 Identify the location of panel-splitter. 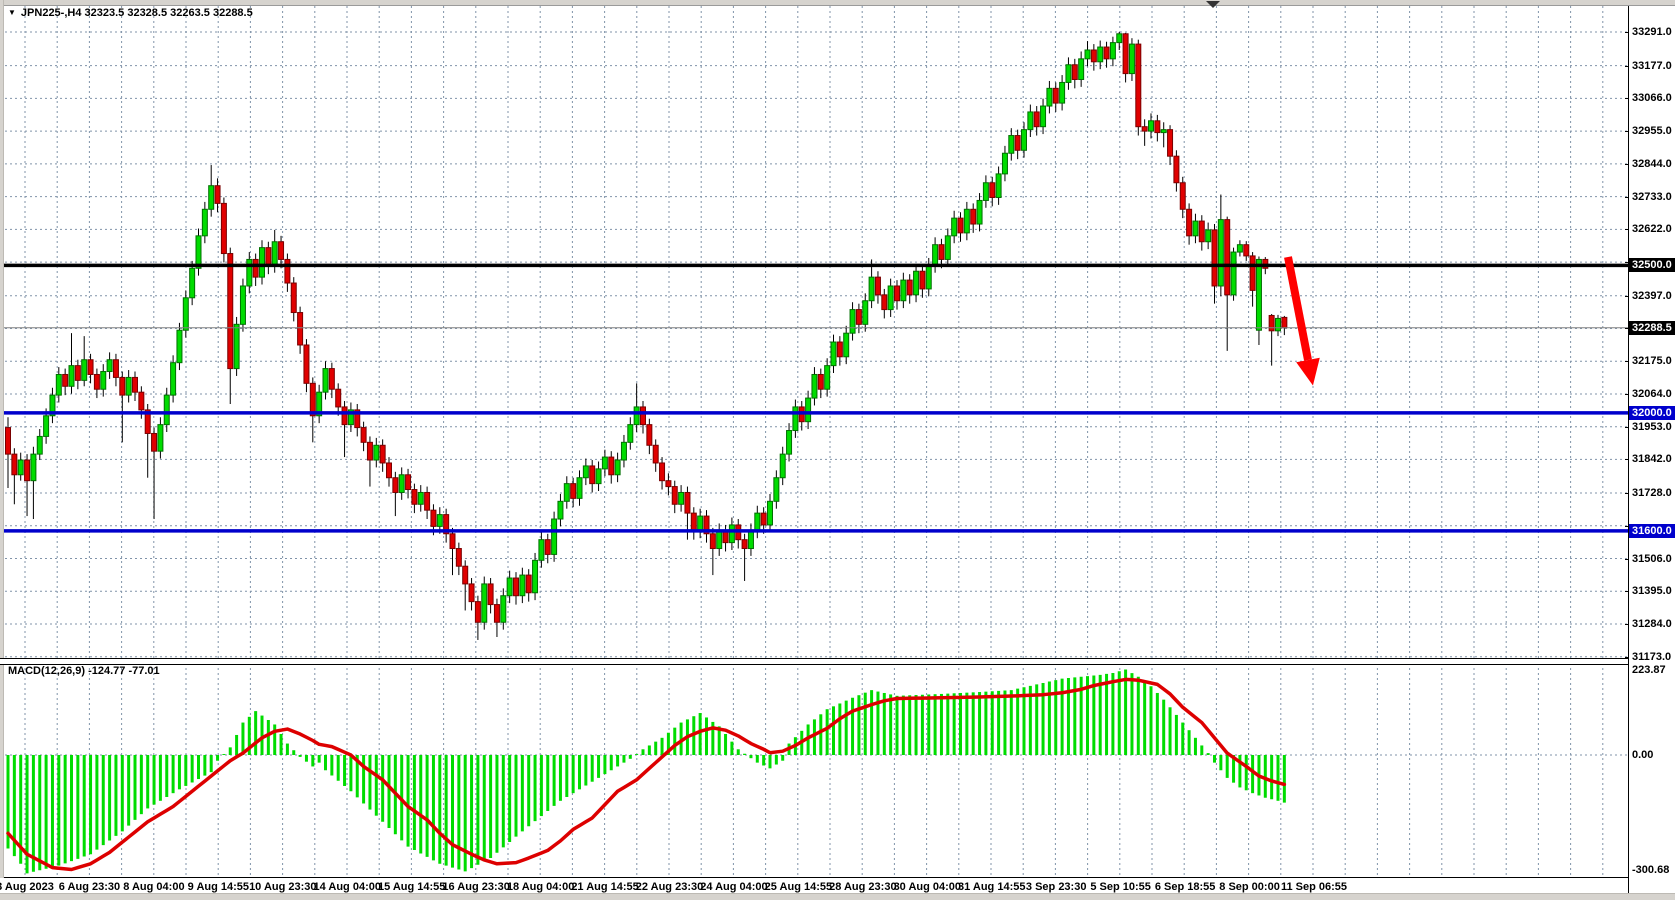
(814, 661).